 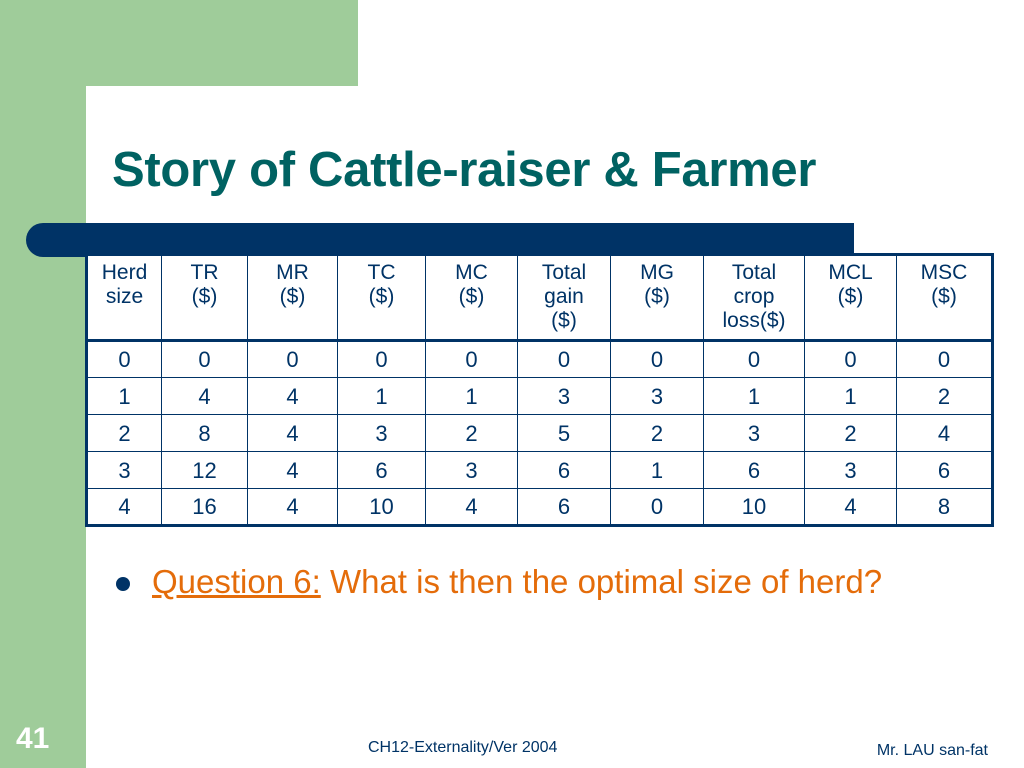 What do you see at coordinates (464, 170) in the screenshot?
I see `slide-title: Story of Cattle-raiser & Farmer` at bounding box center [464, 170].